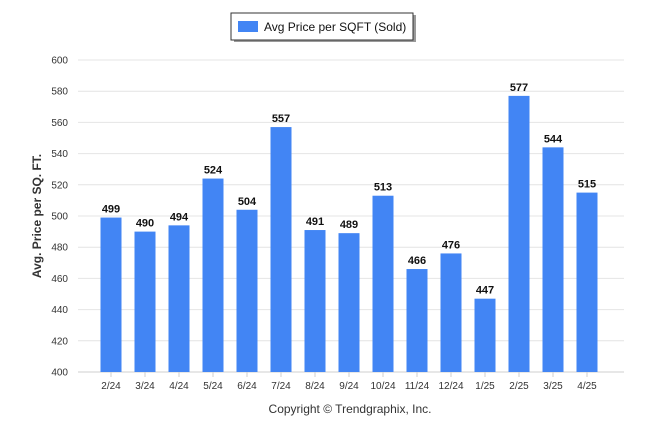  What do you see at coordinates (59, 279) in the screenshot?
I see `y-tick-label: 460` at bounding box center [59, 279].